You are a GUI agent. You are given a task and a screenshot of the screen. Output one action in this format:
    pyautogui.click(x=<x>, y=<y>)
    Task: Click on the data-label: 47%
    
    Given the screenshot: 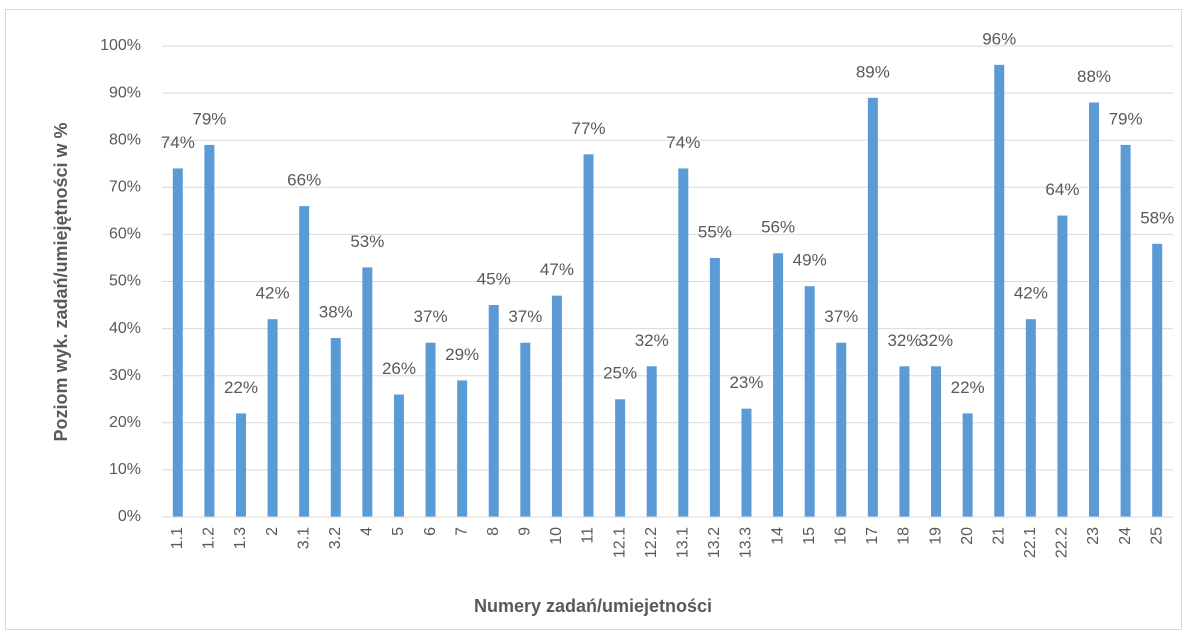 What is the action you would take?
    pyautogui.click(x=557, y=269)
    